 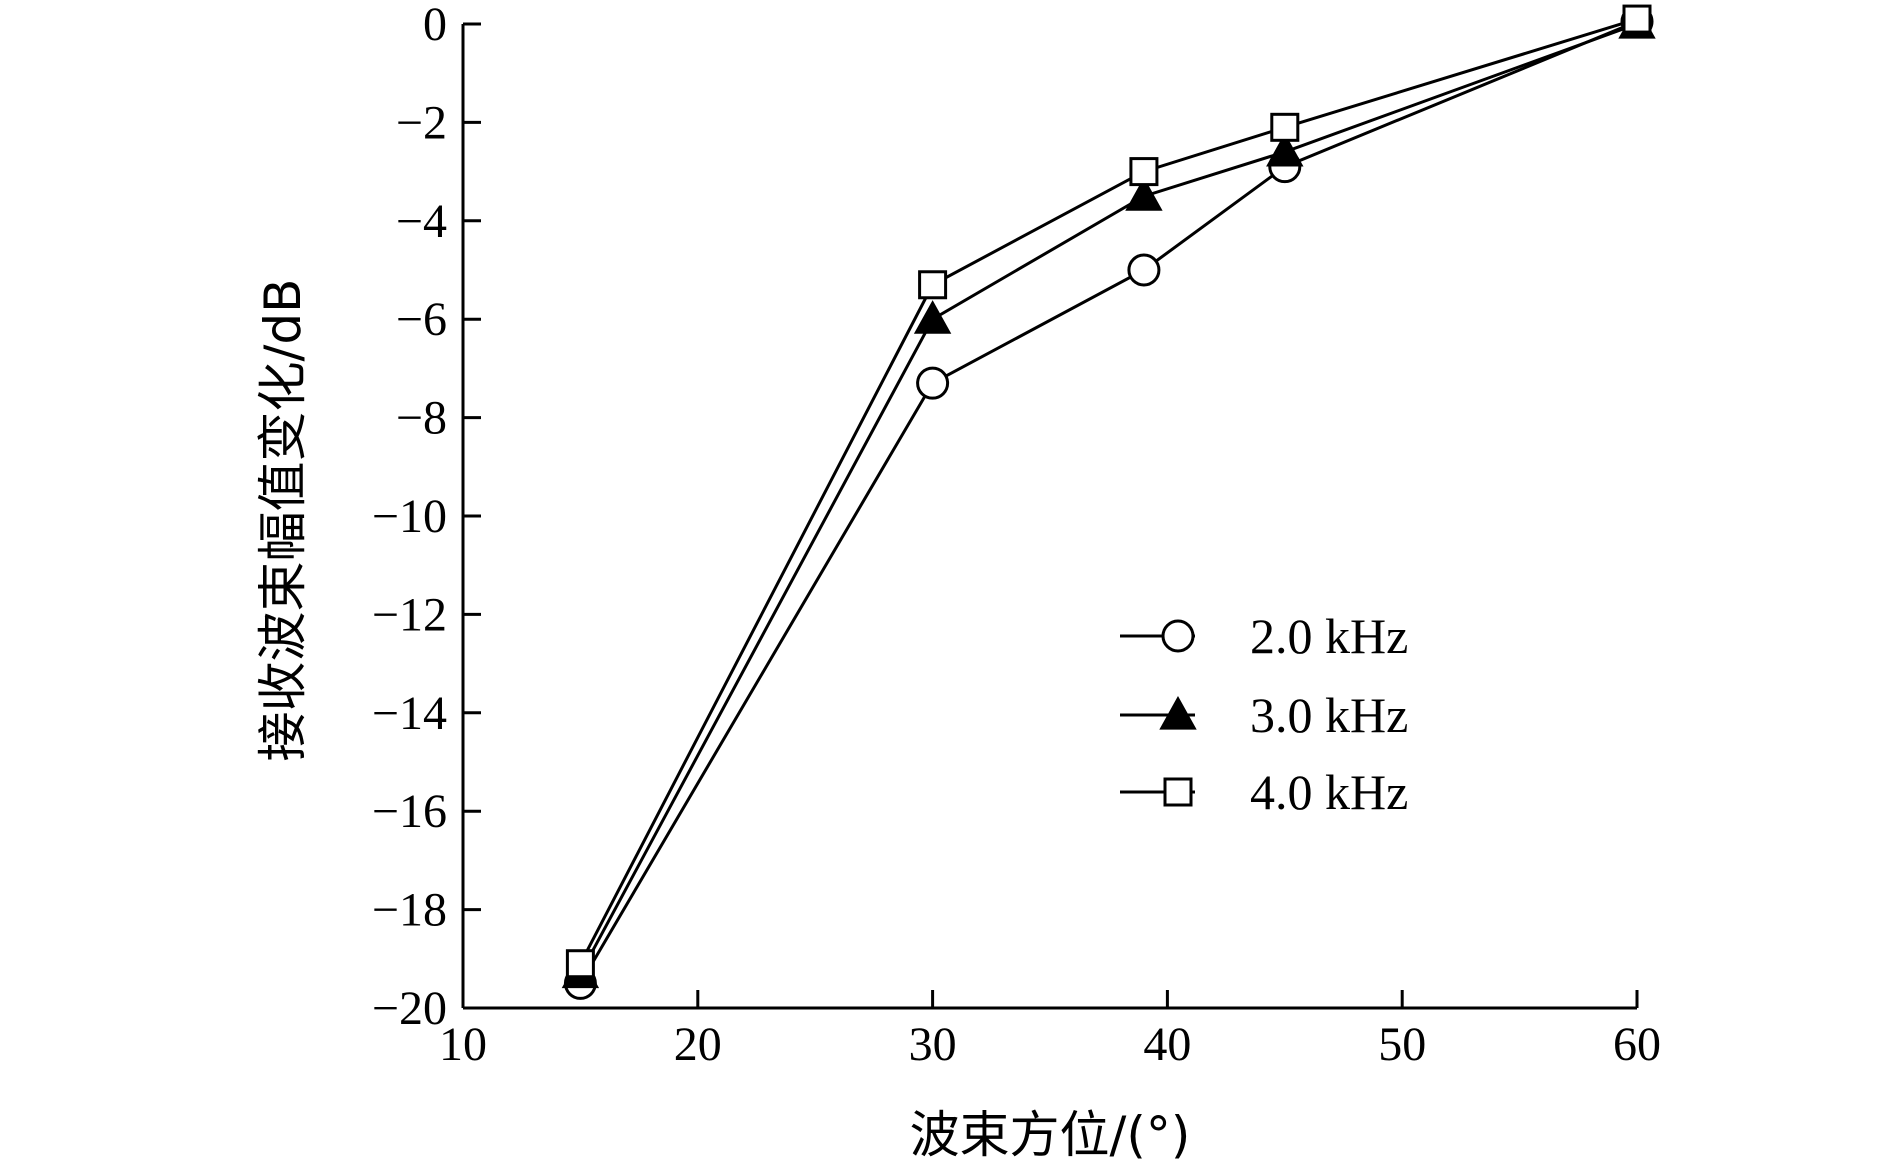 I want to click on legend-label: 2.0 kHz, so click(x=1329, y=636).